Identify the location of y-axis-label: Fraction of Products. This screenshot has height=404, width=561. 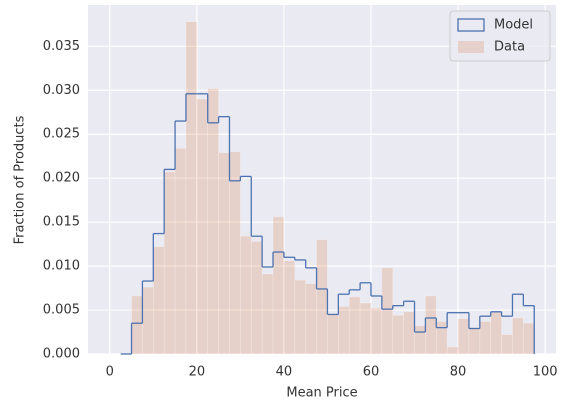
(20, 179).